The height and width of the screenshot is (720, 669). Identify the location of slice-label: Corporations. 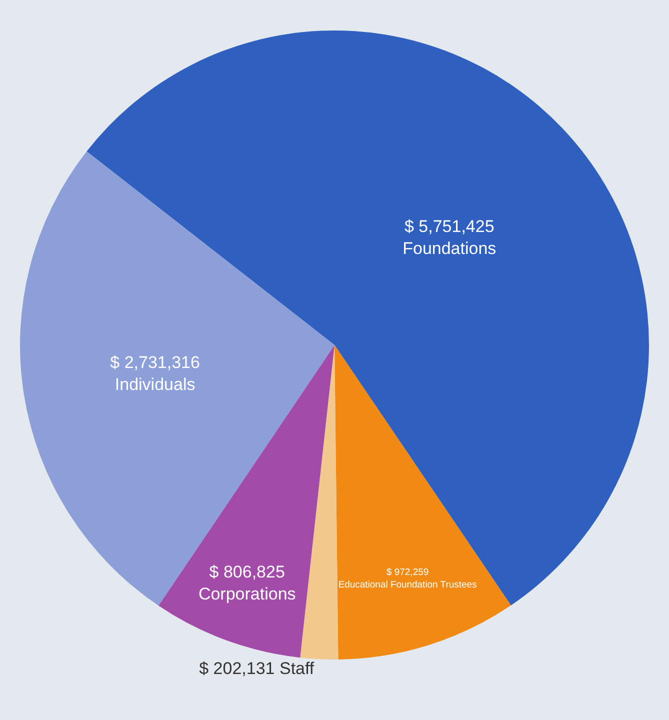
(247, 594).